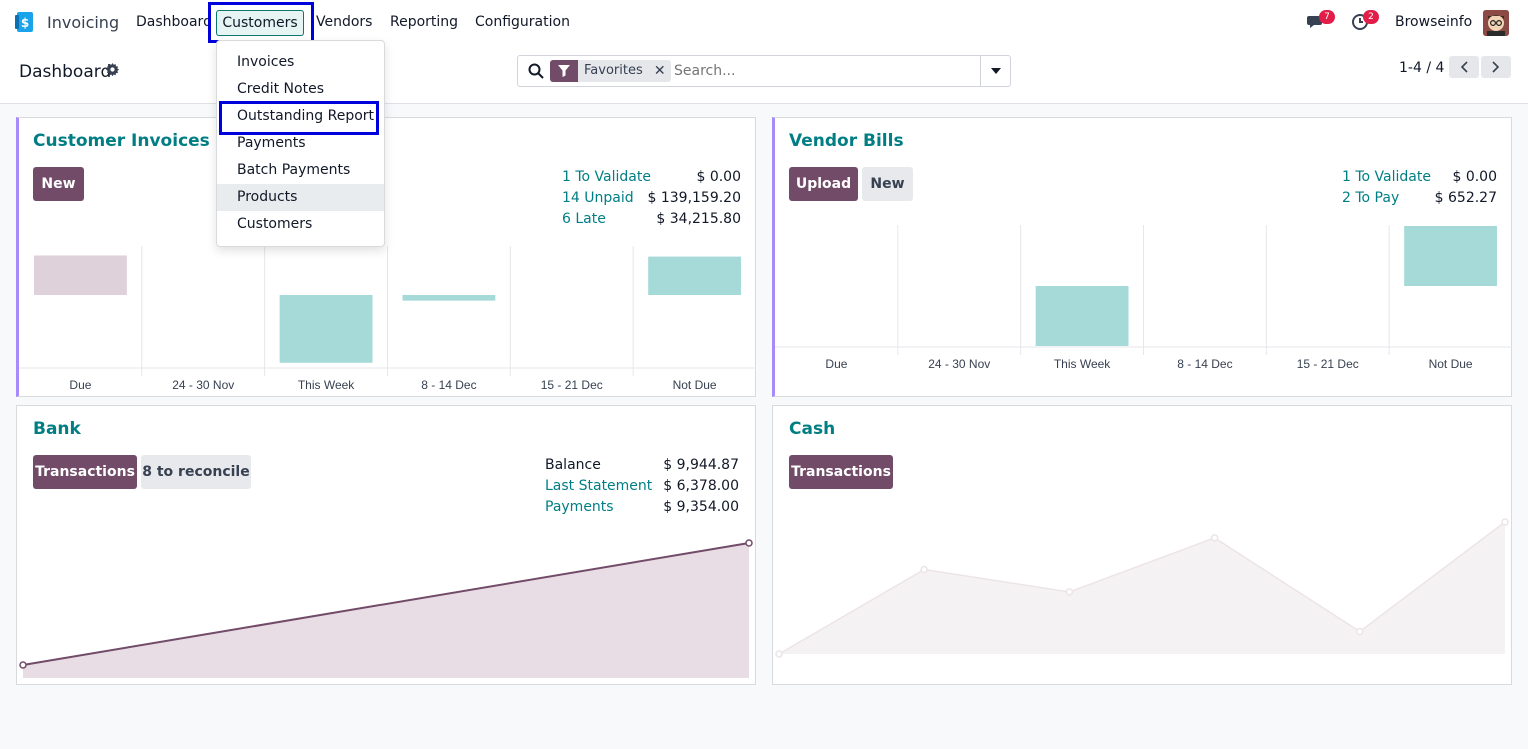 The height and width of the screenshot is (749, 1528). What do you see at coordinates (294, 170) in the screenshot?
I see `menu-item-batch-payments: Batch Payments` at bounding box center [294, 170].